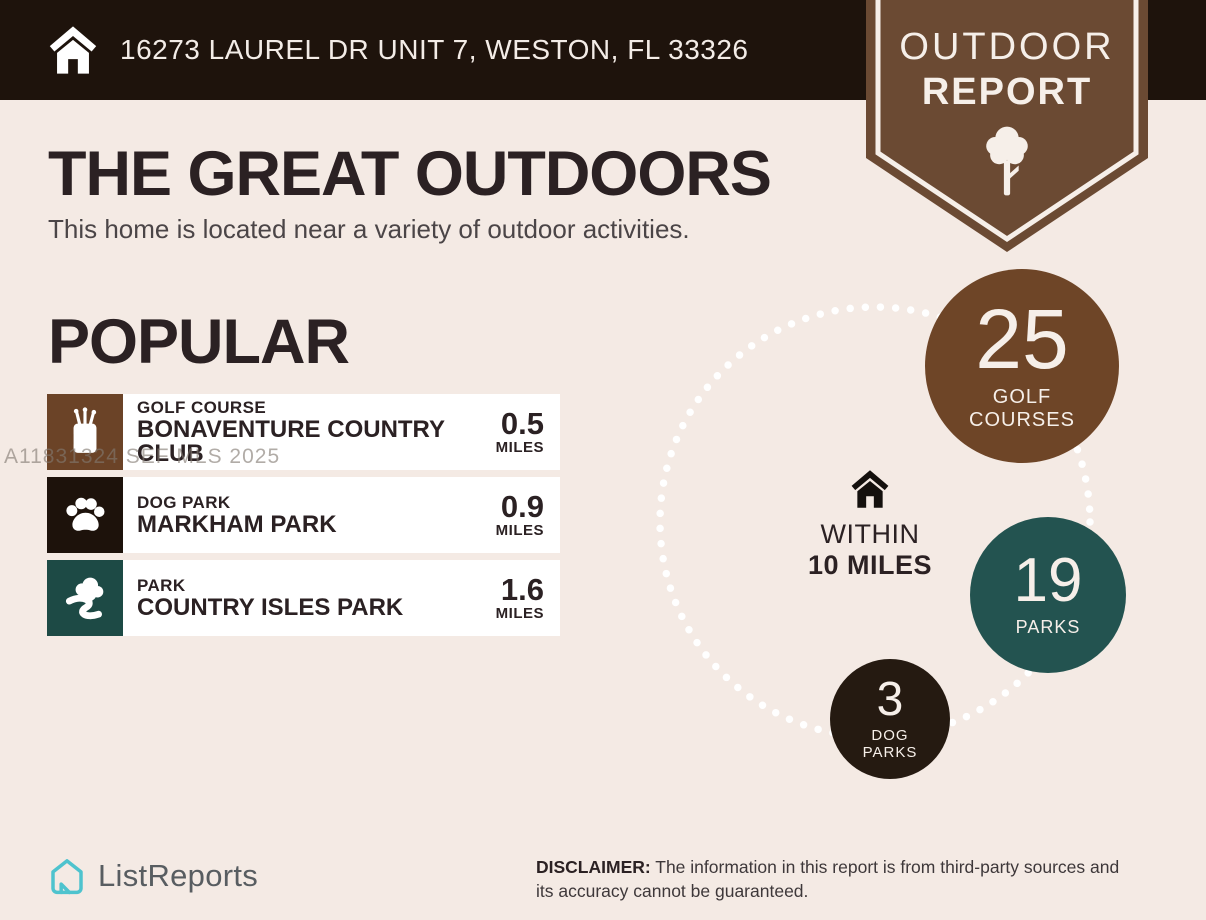 This screenshot has height=920, width=1206. What do you see at coordinates (870, 534) in the screenshot?
I see `within-label: WITHIN` at bounding box center [870, 534].